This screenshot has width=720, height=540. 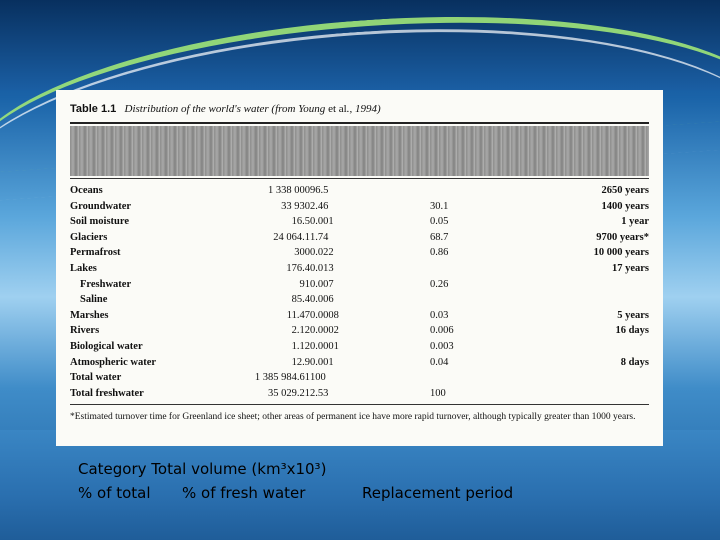 I want to click on cell-category: Marshes, so click(x=89, y=315).